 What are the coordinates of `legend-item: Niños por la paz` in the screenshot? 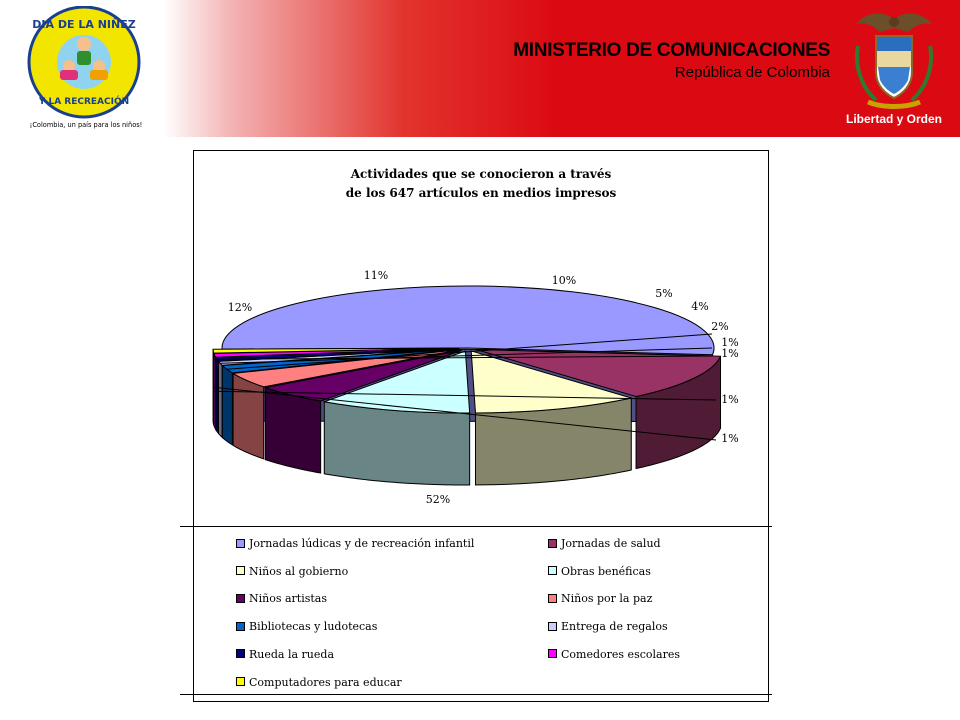 It's located at (600, 599).